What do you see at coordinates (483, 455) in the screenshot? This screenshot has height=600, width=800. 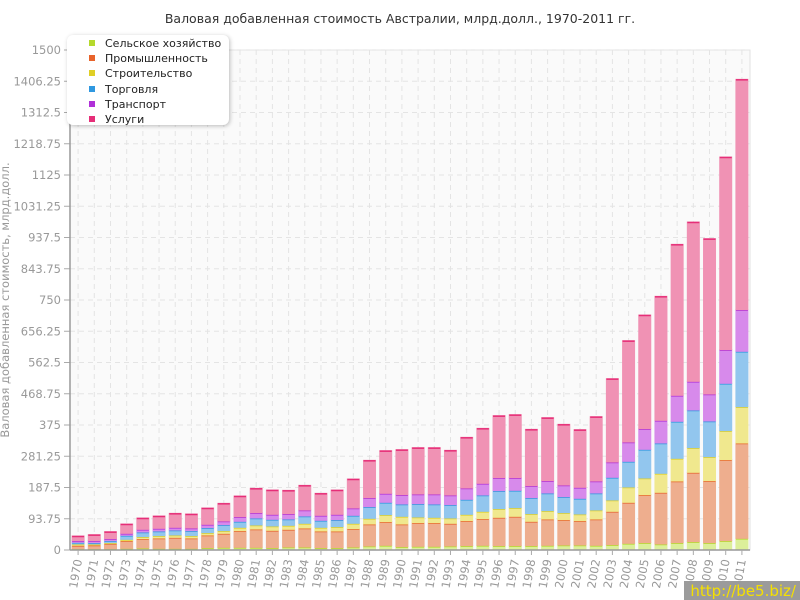 I see `bar-segment-5-1995` at bounding box center [483, 455].